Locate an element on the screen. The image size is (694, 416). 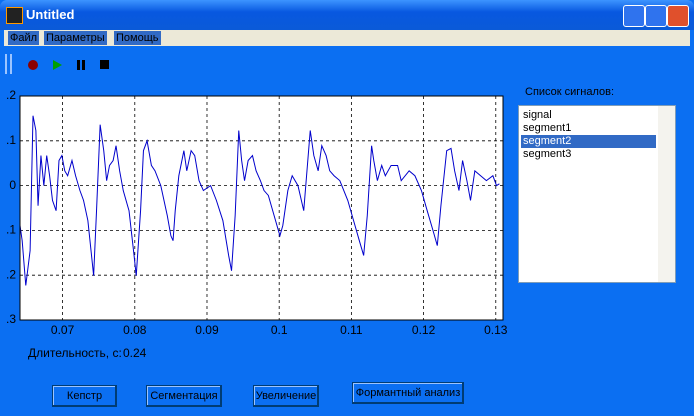
menu-item: Помощь is located at coordinates (137, 38).